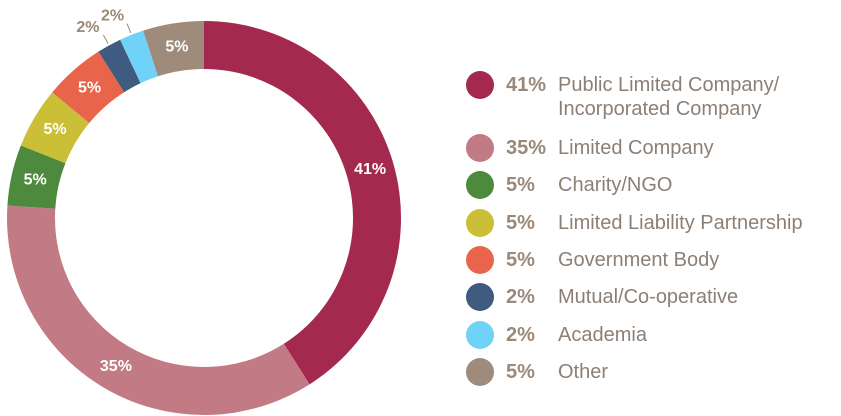 Image resolution: width=841 pixels, height=416 pixels. What do you see at coordinates (615, 185) in the screenshot?
I see `legend-label: Charity/NGO` at bounding box center [615, 185].